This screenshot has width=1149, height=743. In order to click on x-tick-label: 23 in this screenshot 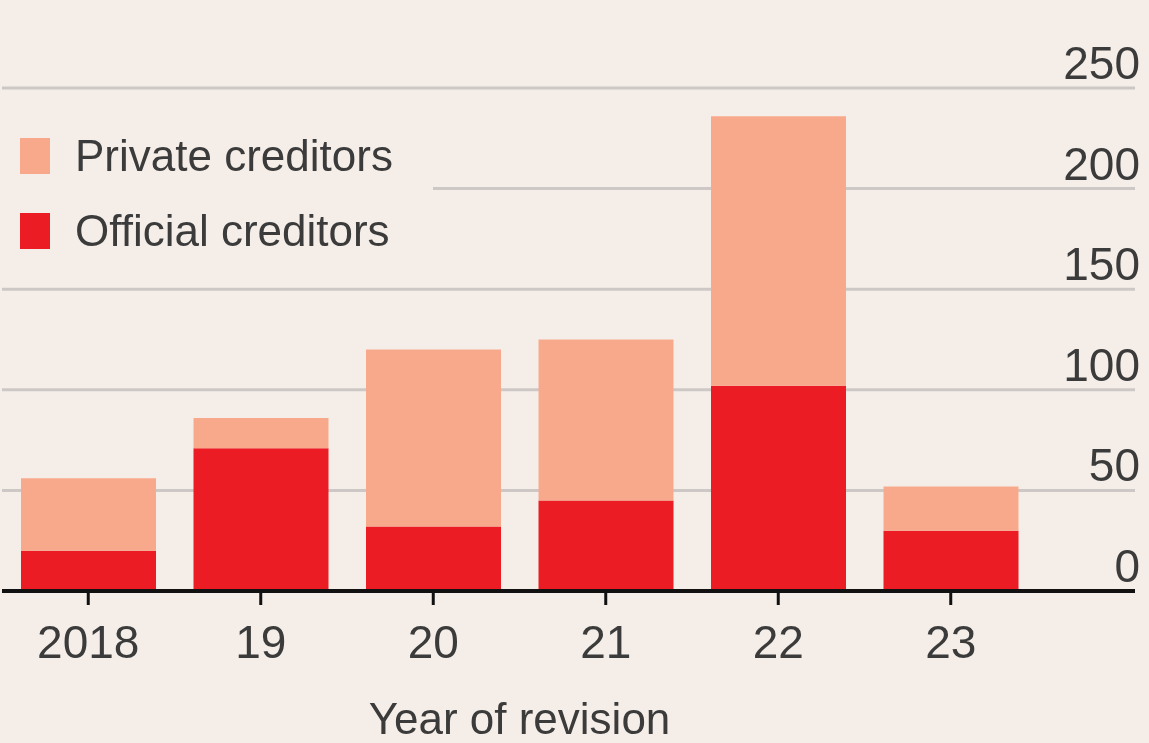, I will do `click(951, 641)`.